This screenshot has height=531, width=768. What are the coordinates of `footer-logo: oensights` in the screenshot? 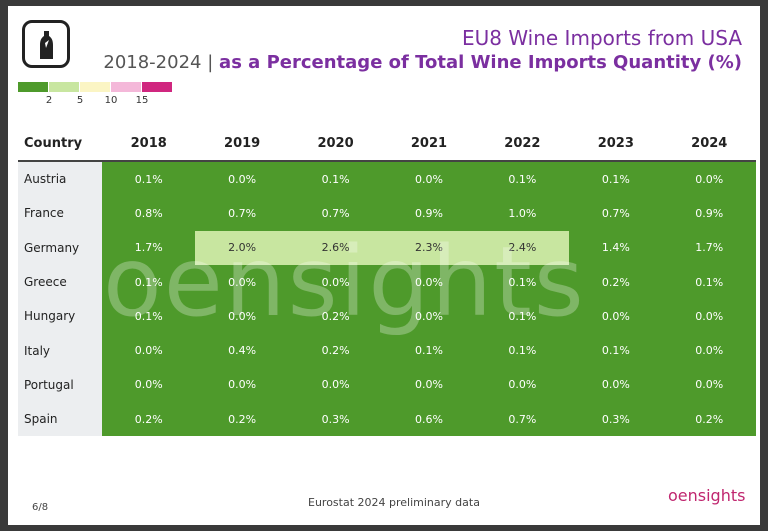 It's located at (707, 495).